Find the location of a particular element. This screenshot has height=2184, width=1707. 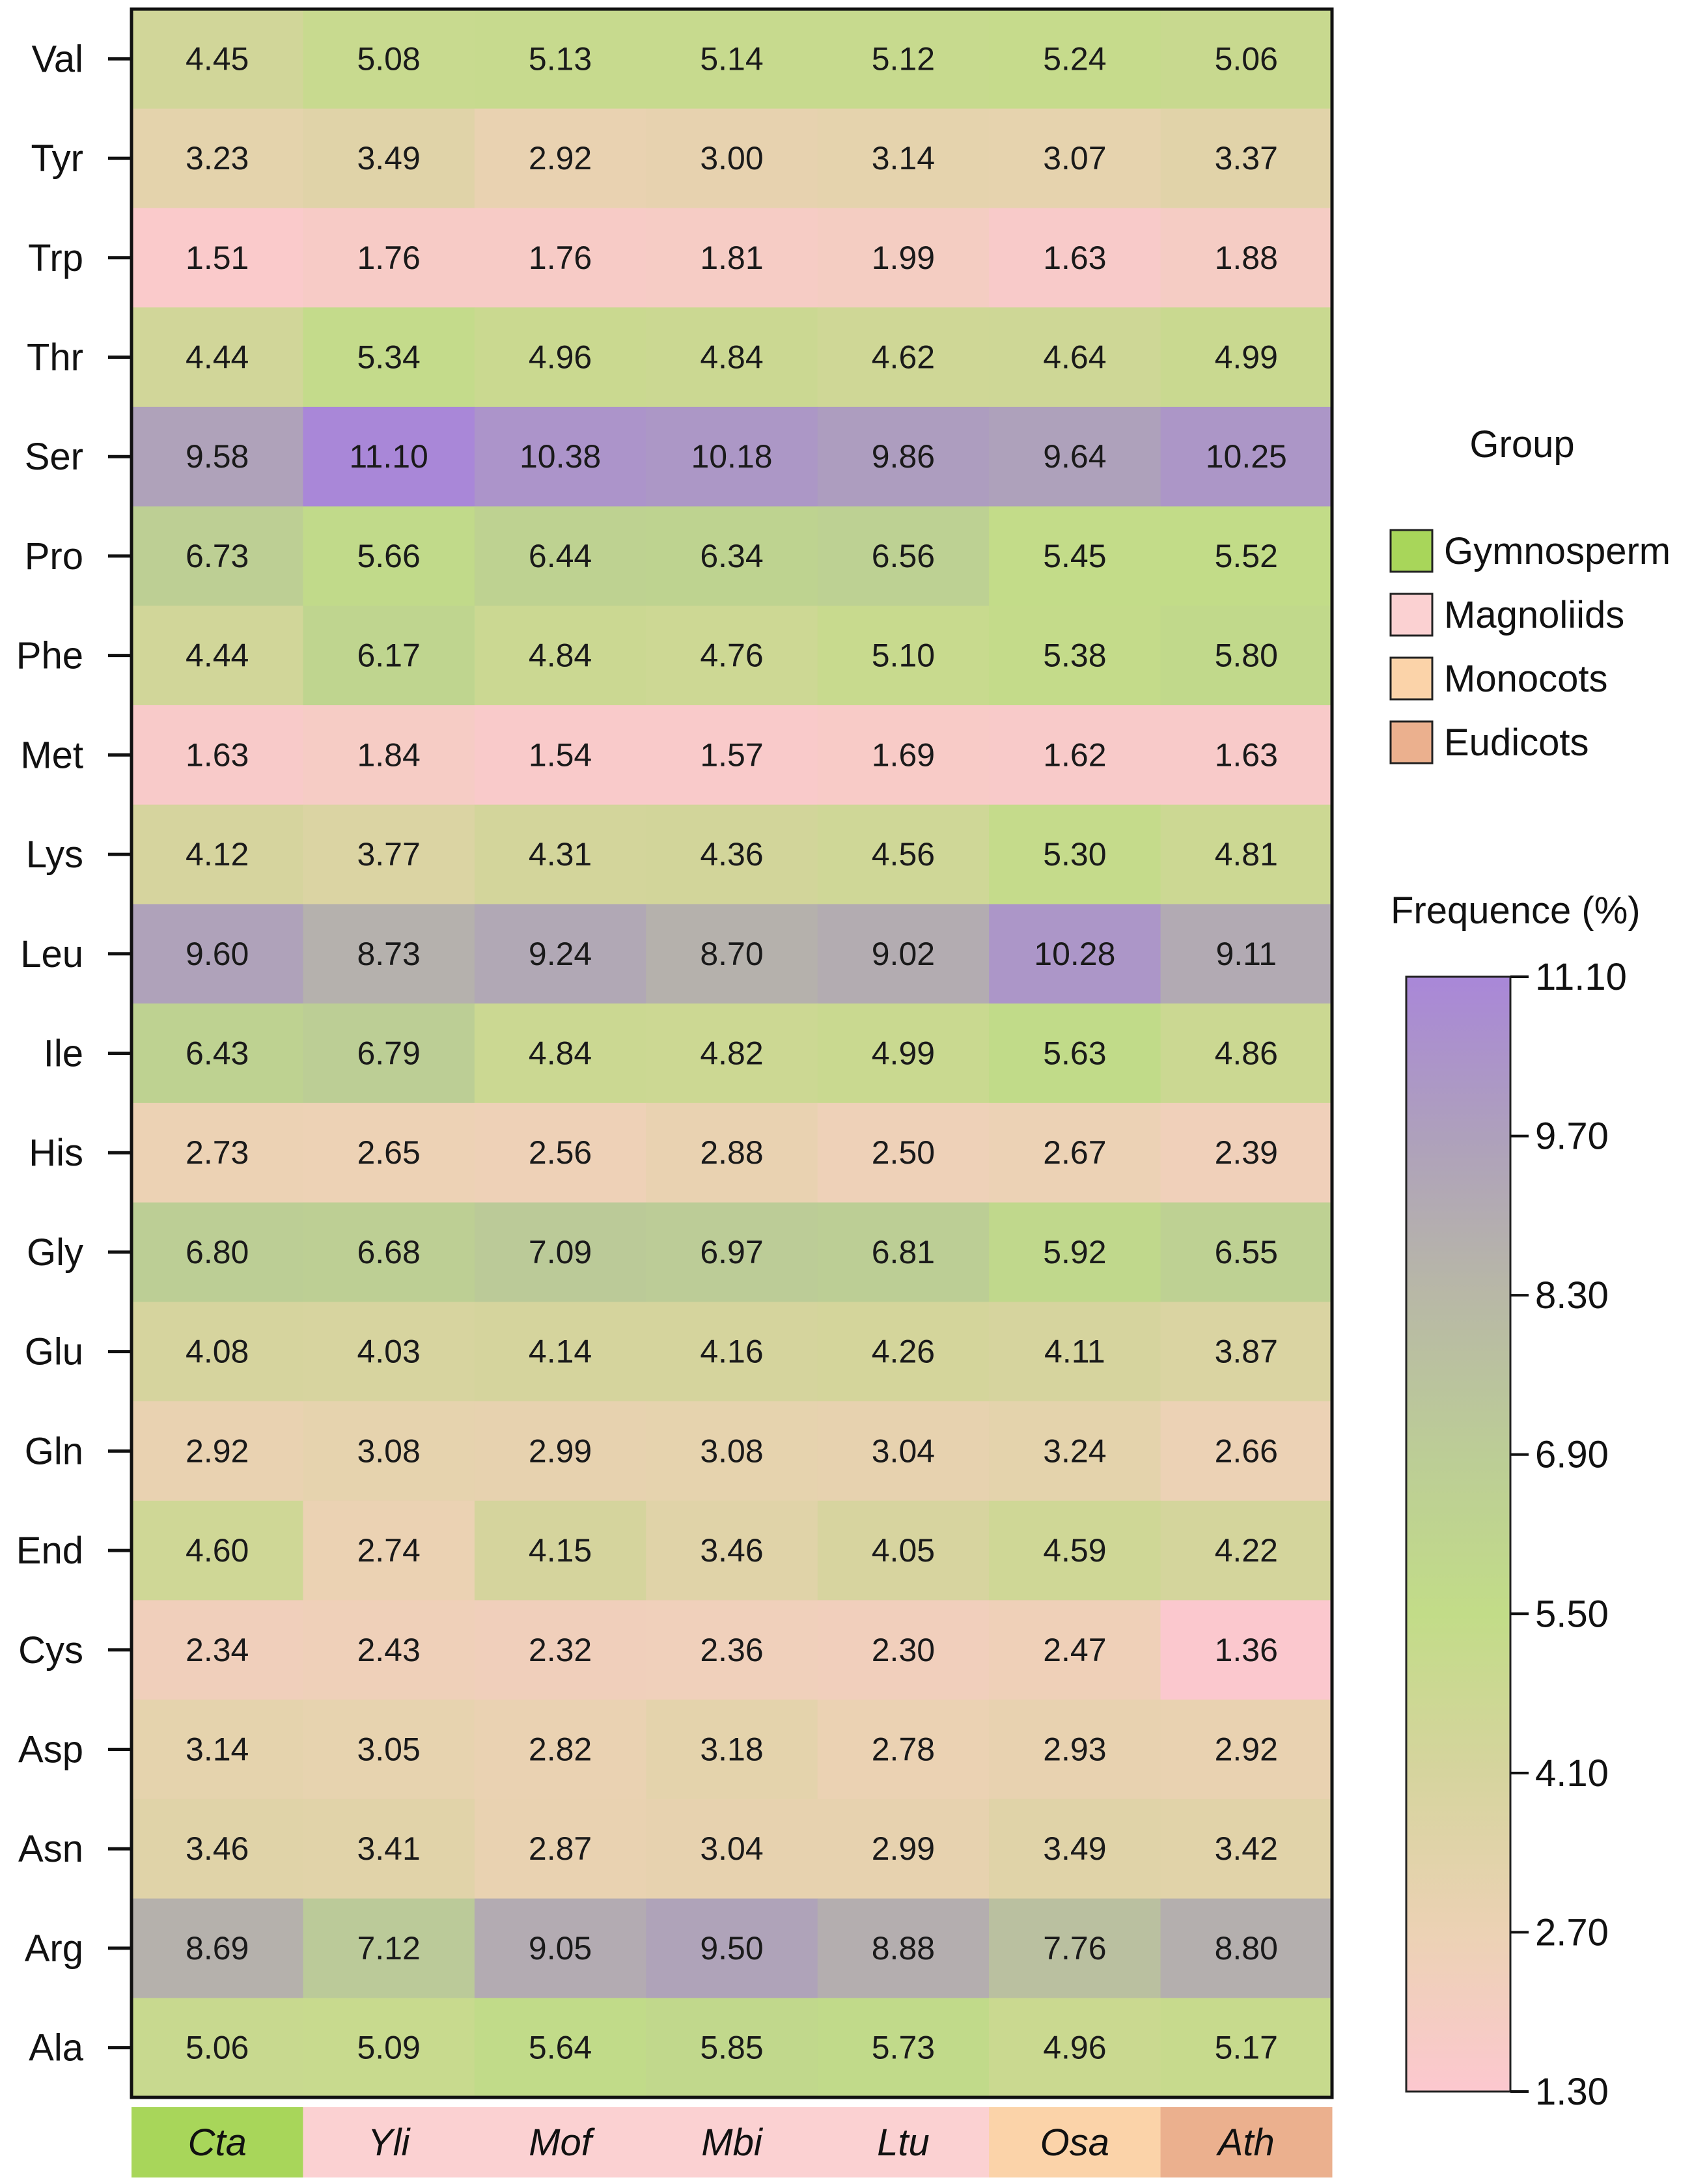

cell-value-label: 1.76 is located at coordinates (560, 258).